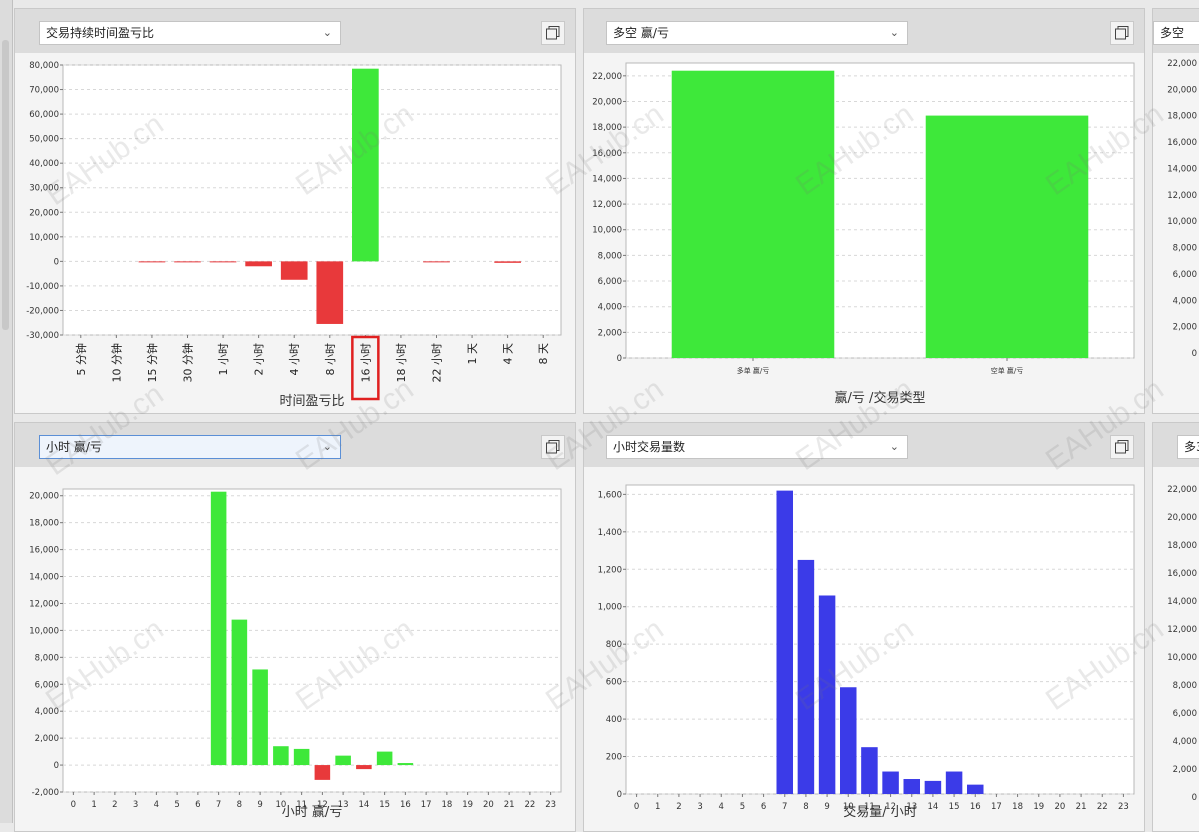 The image size is (1199, 832). I want to click on x-tick-label: 16 小时, so click(365, 363).